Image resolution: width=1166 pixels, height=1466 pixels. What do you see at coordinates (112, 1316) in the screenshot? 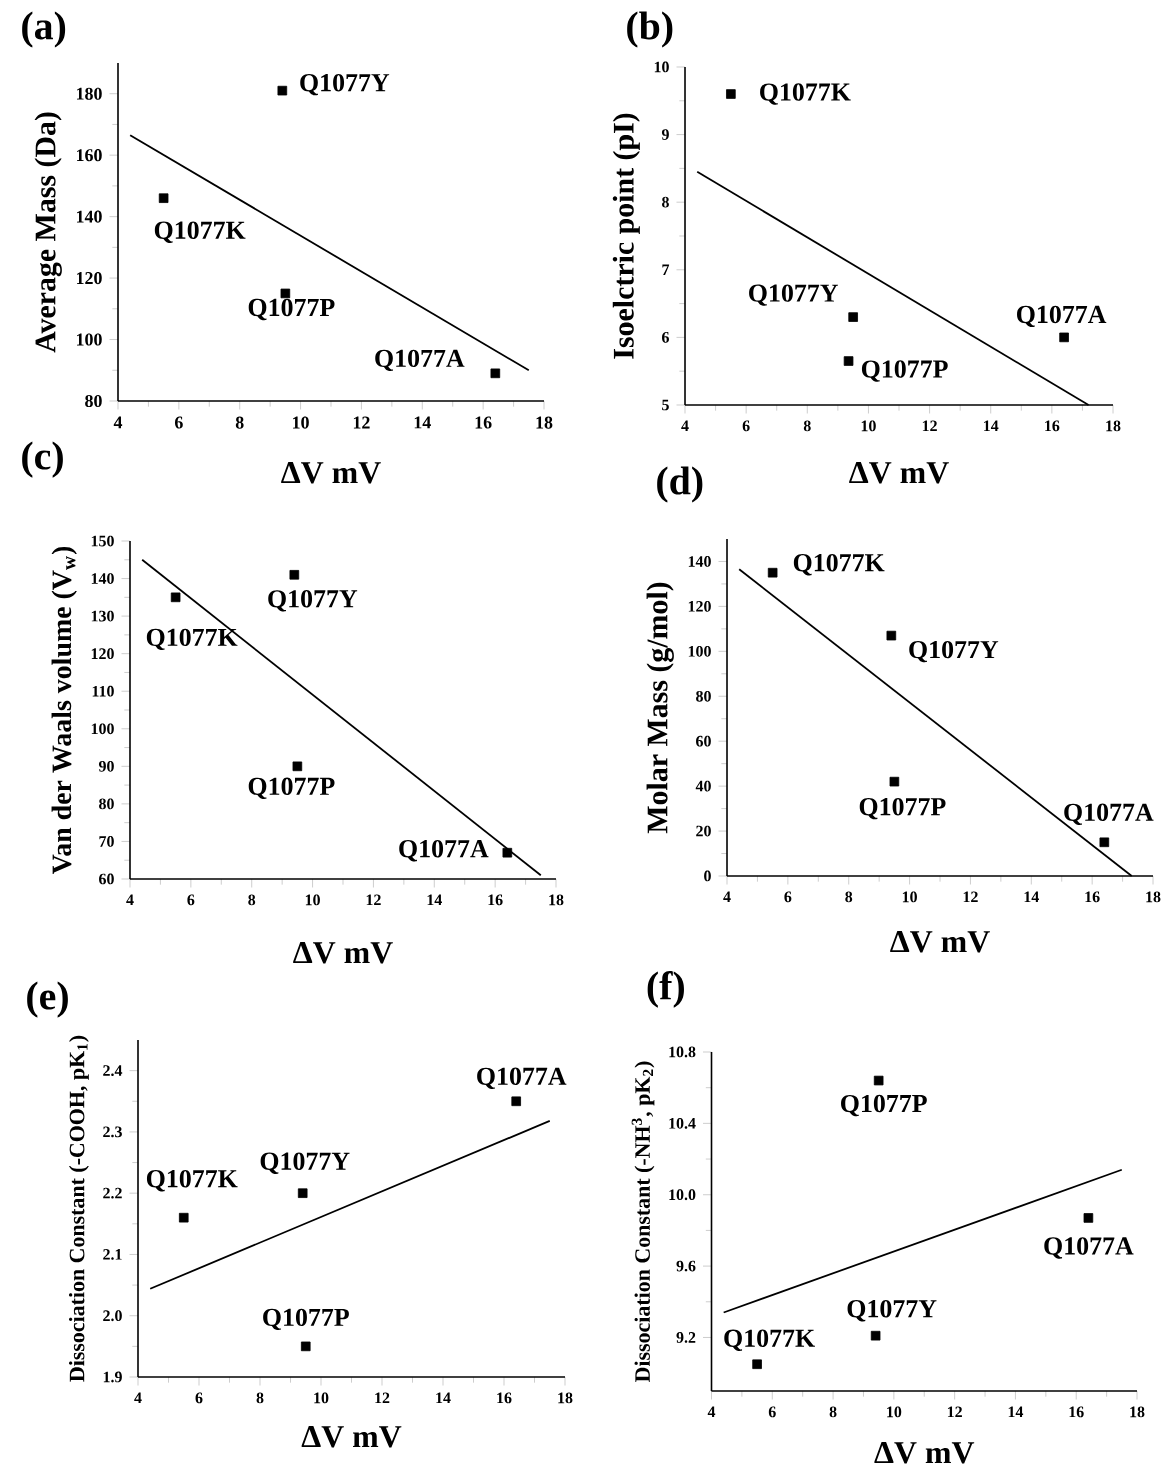
I see `y-tick-label: 2.0` at bounding box center [112, 1316].